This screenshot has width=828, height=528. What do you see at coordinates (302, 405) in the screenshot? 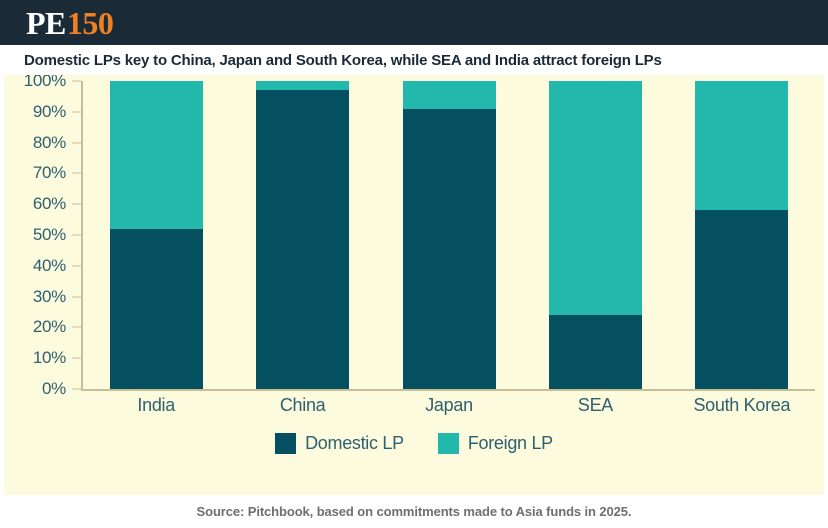
I see `x-axis-category-label: China` at bounding box center [302, 405].